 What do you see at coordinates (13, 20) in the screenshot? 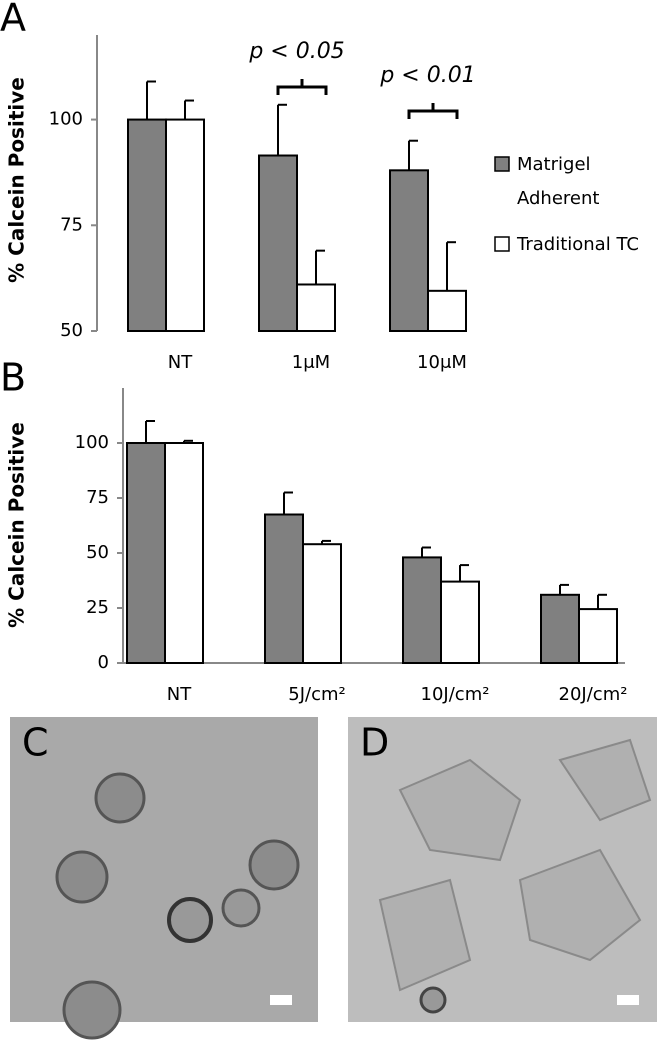
I see `panel-label: A` at bounding box center [13, 20].